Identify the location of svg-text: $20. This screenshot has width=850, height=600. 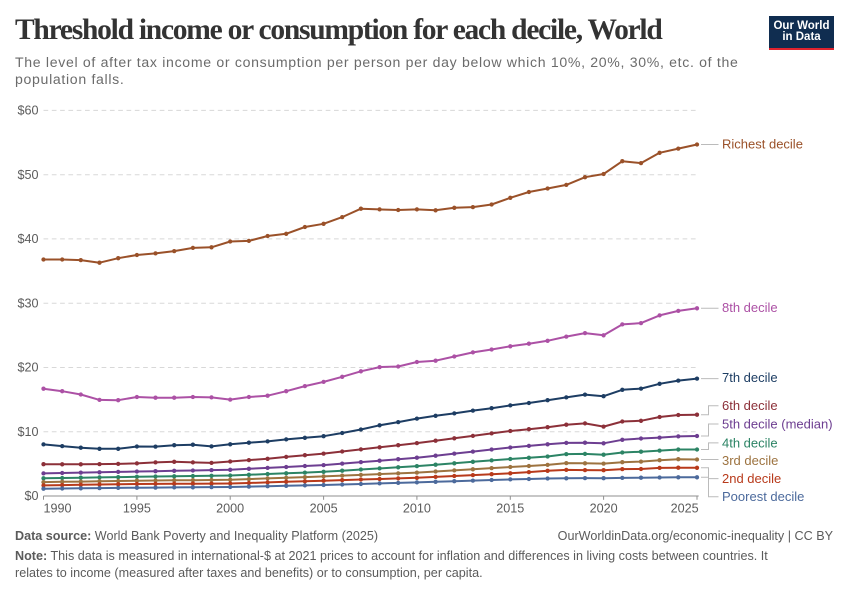
(27, 368).